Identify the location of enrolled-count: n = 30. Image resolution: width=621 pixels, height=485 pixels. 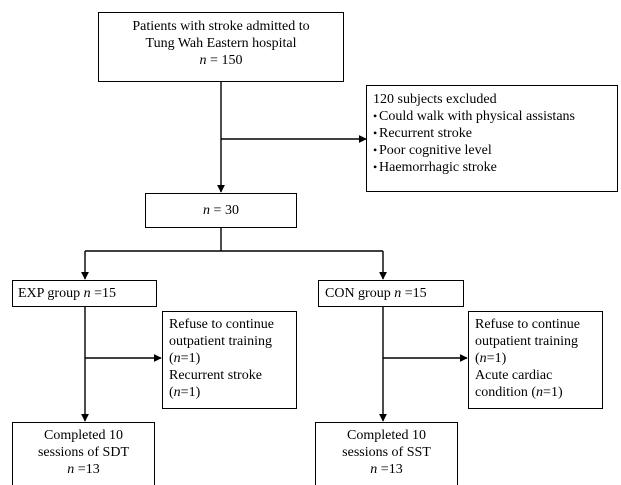
(221, 210).